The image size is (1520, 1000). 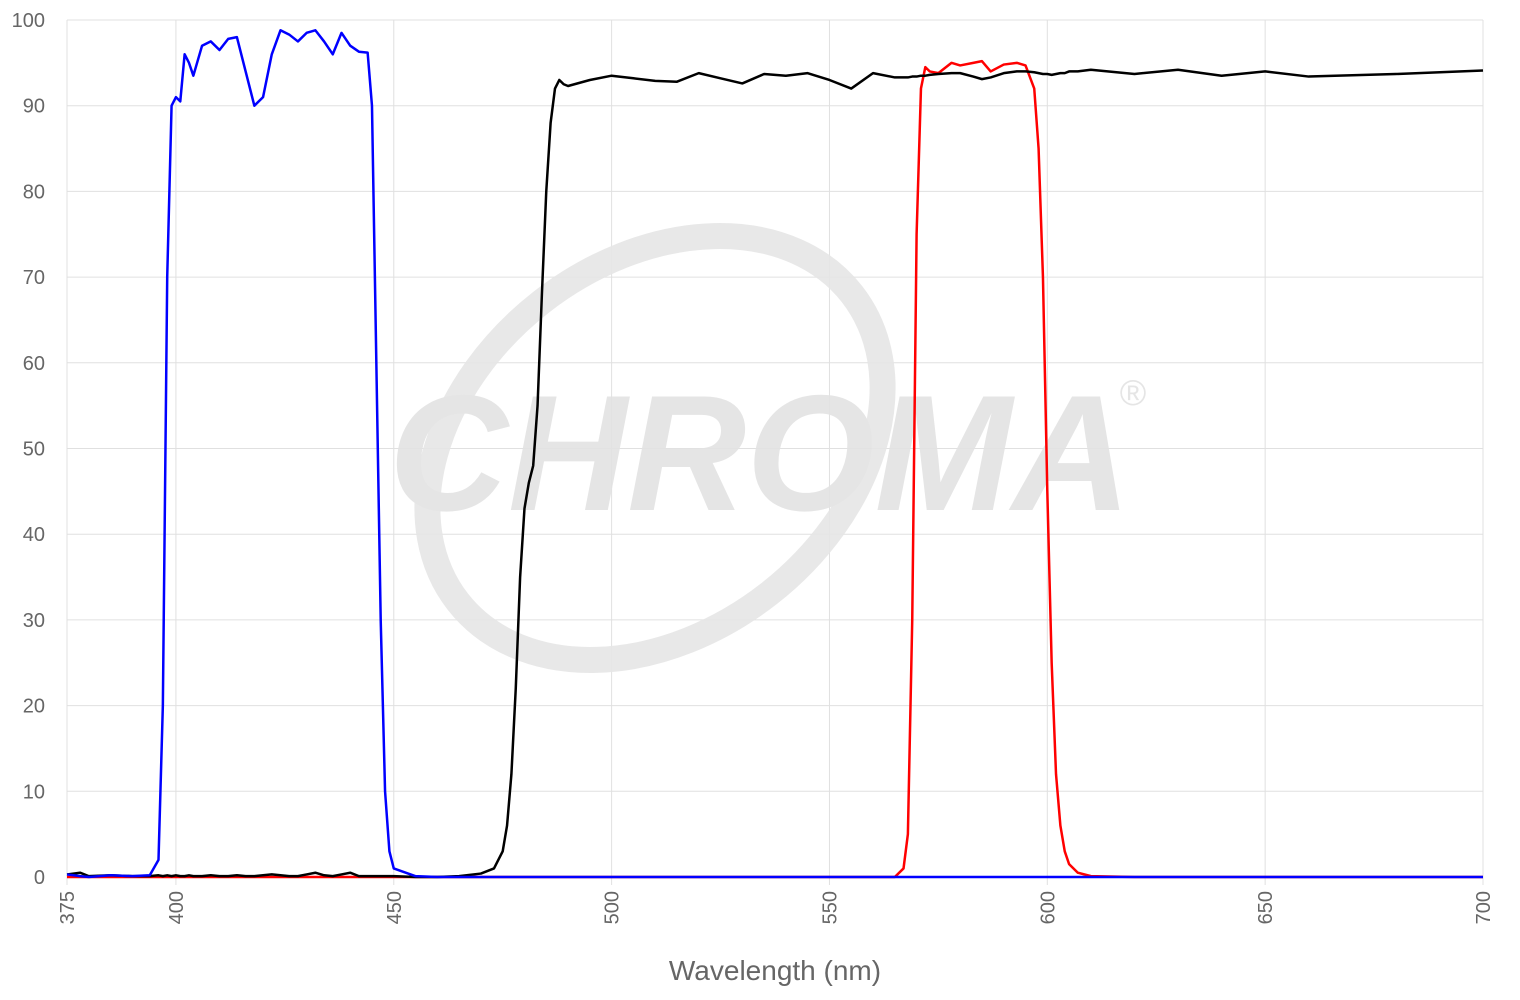 I want to click on y-tick-label: 10, so click(x=34, y=792).